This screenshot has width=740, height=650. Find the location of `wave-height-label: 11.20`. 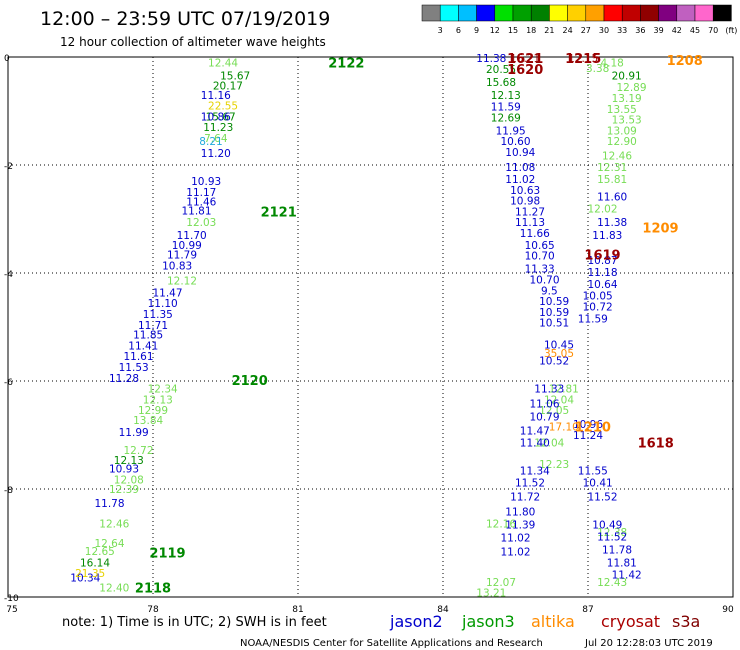

wave-height-label: 11.20 is located at coordinates (216, 154).